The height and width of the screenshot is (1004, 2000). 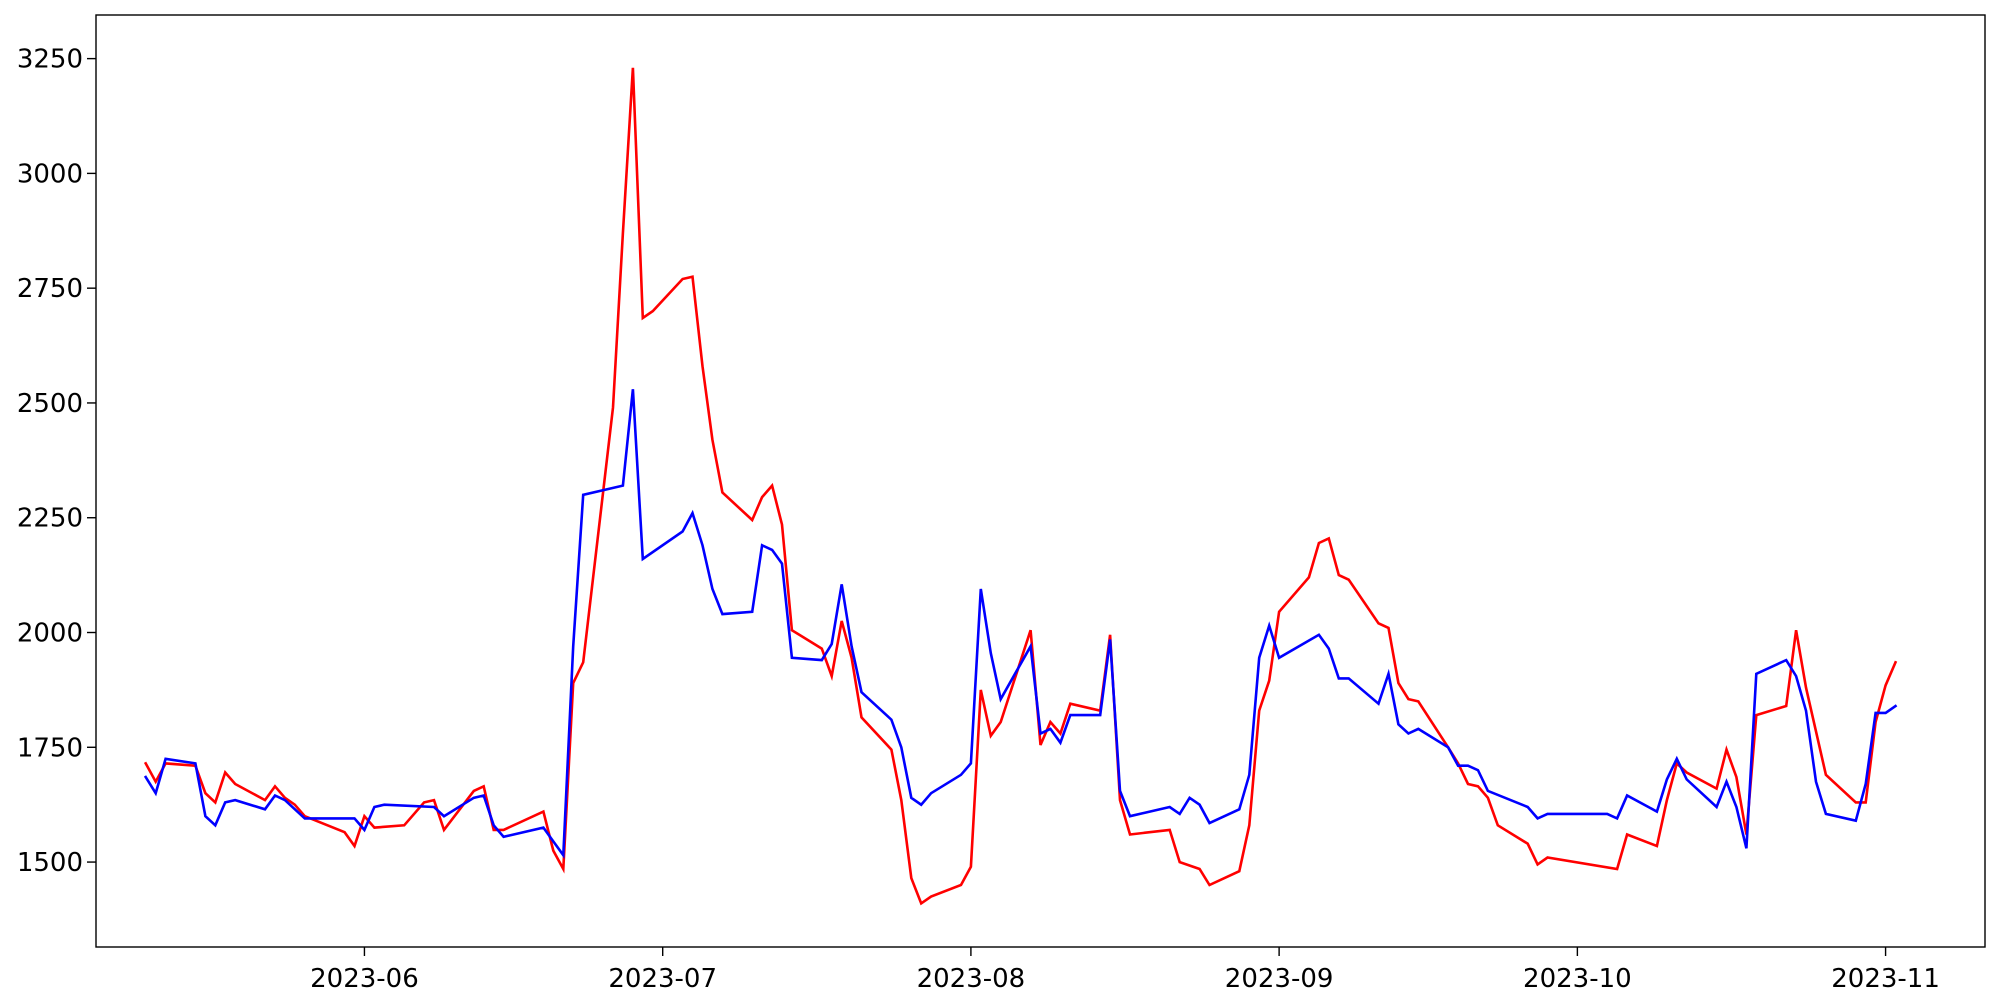 I want to click on x-tick-label: 2023-06, so click(x=364, y=979).